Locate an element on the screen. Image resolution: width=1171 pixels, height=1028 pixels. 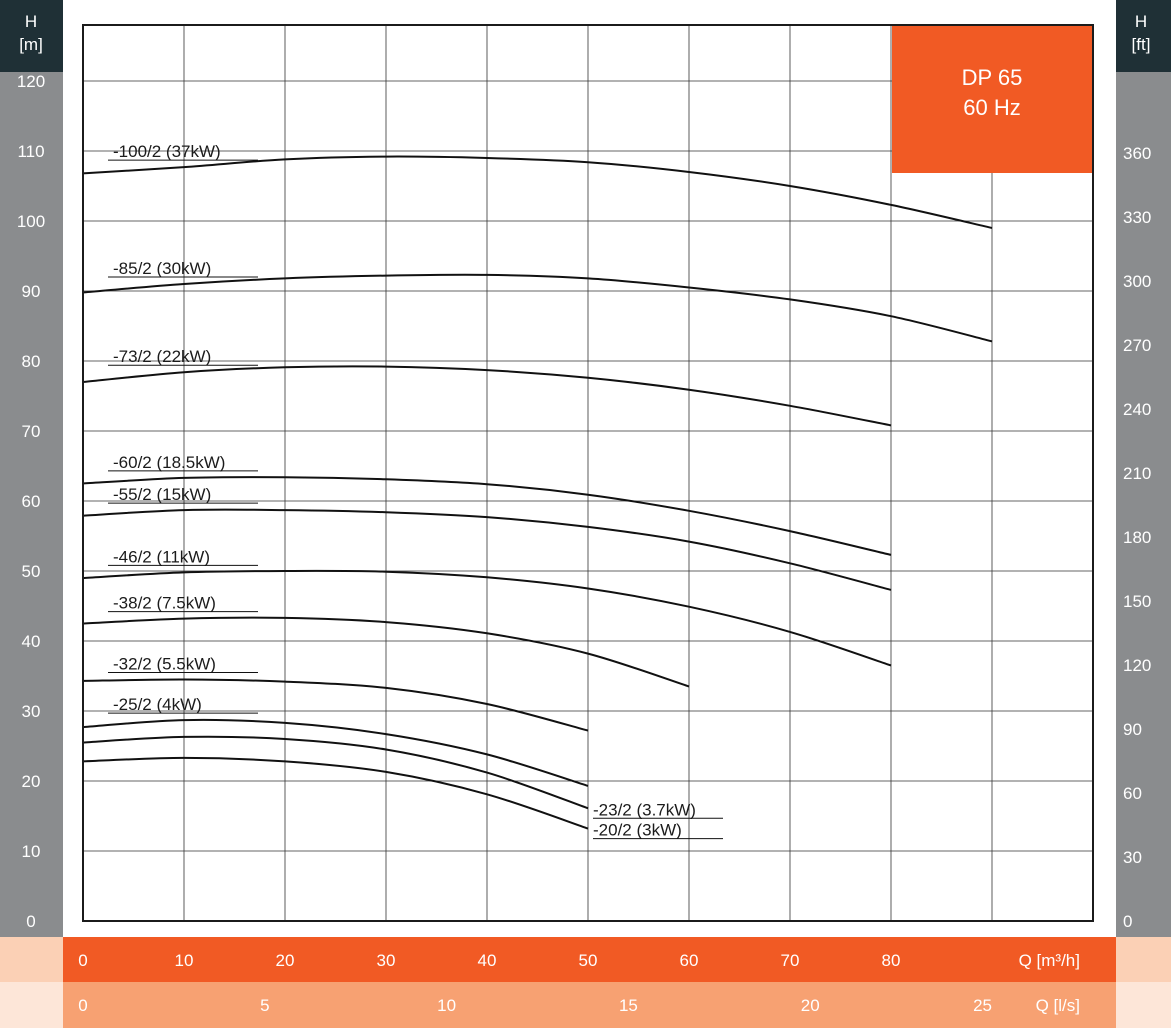
series-label: -60/2 (18.5kW) is located at coordinates (169, 462).